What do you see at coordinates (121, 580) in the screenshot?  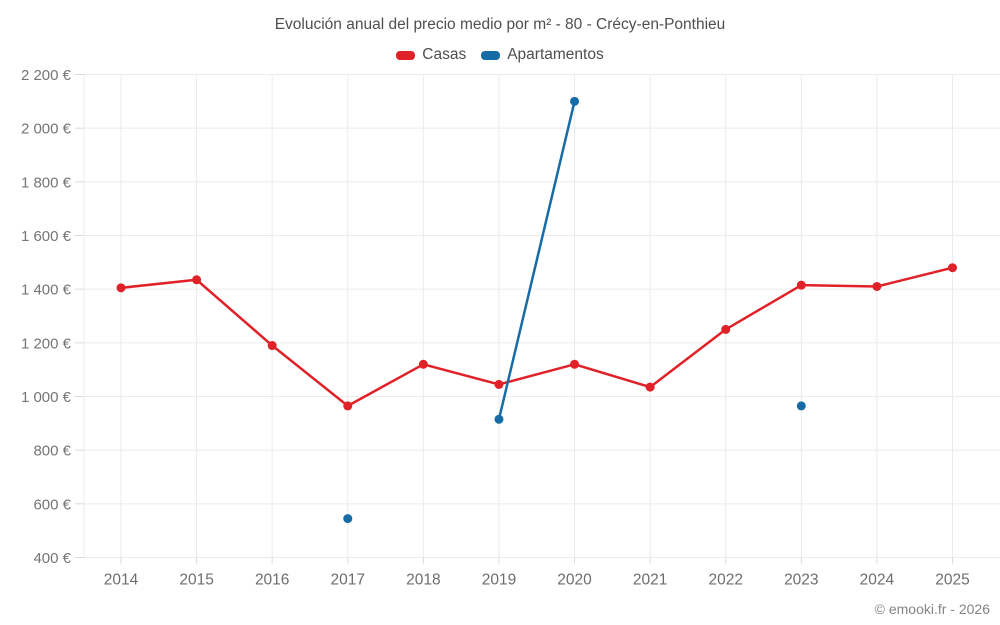 I see `x-axis-label: 2014` at bounding box center [121, 580].